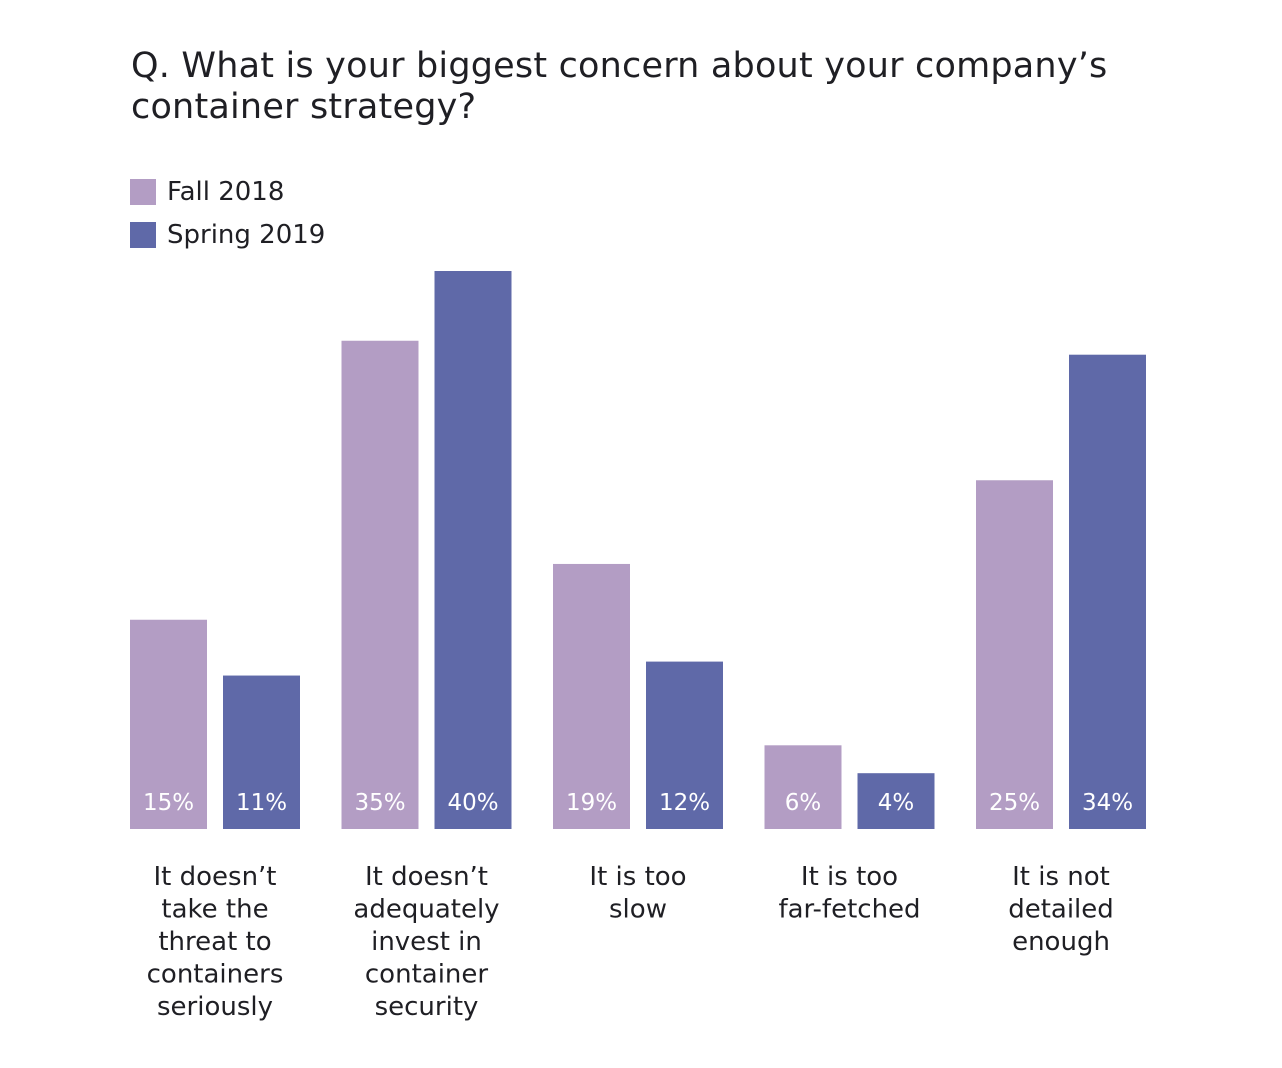 The height and width of the screenshot is (1068, 1282). I want to click on data-label-spring-2019-1: 40%, so click(472, 803).